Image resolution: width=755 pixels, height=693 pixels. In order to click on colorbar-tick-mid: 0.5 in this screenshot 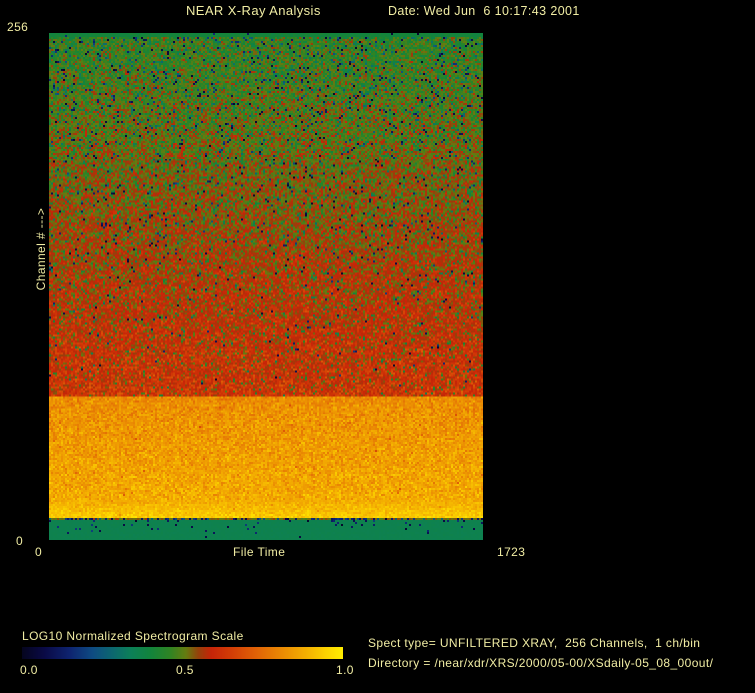, I will do `click(185, 670)`.